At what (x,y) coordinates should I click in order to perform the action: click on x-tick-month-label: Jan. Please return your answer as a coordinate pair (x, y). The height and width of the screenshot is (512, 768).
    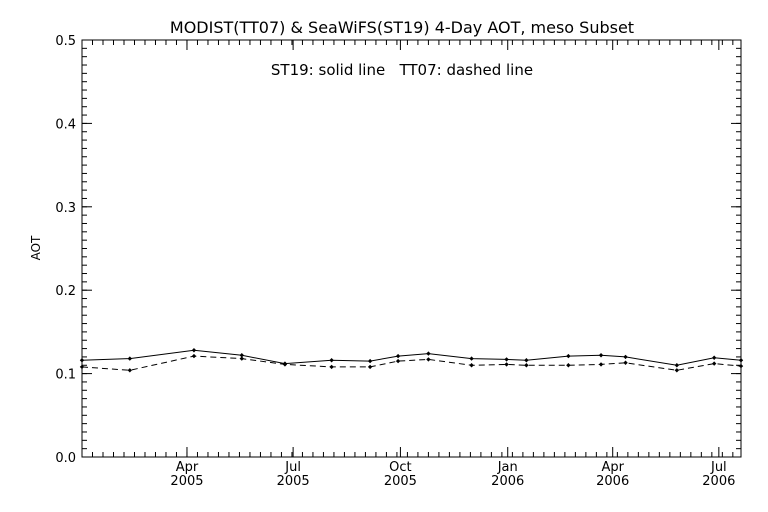
    Looking at the image, I should click on (507, 467).